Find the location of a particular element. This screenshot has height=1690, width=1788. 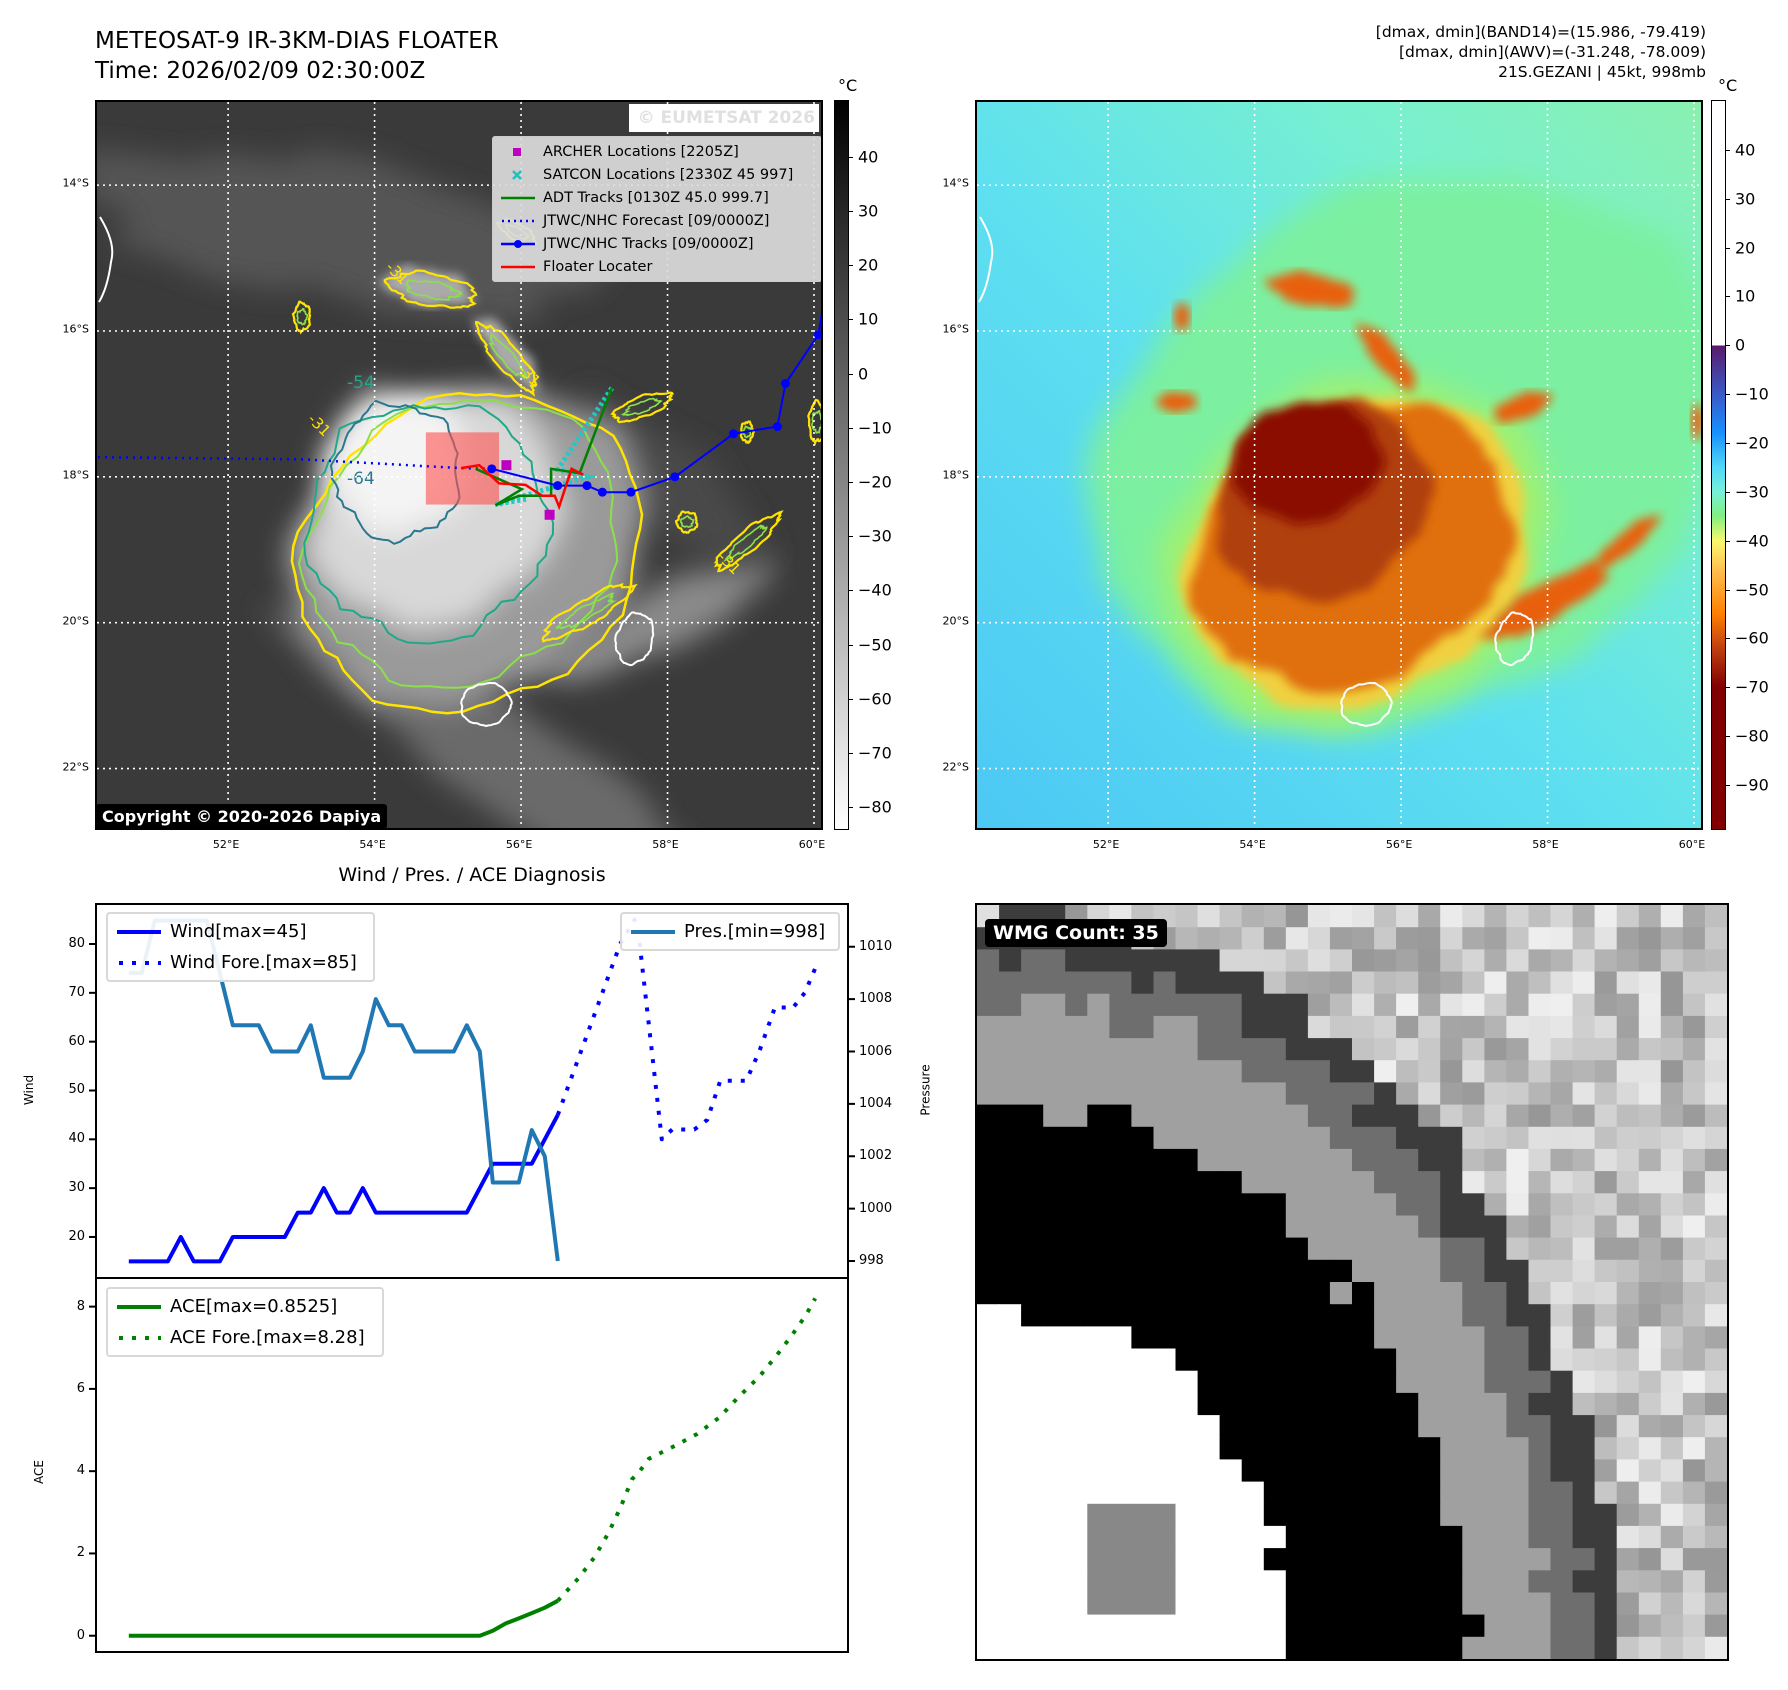

rainband is located at coordinates (1310, 289).